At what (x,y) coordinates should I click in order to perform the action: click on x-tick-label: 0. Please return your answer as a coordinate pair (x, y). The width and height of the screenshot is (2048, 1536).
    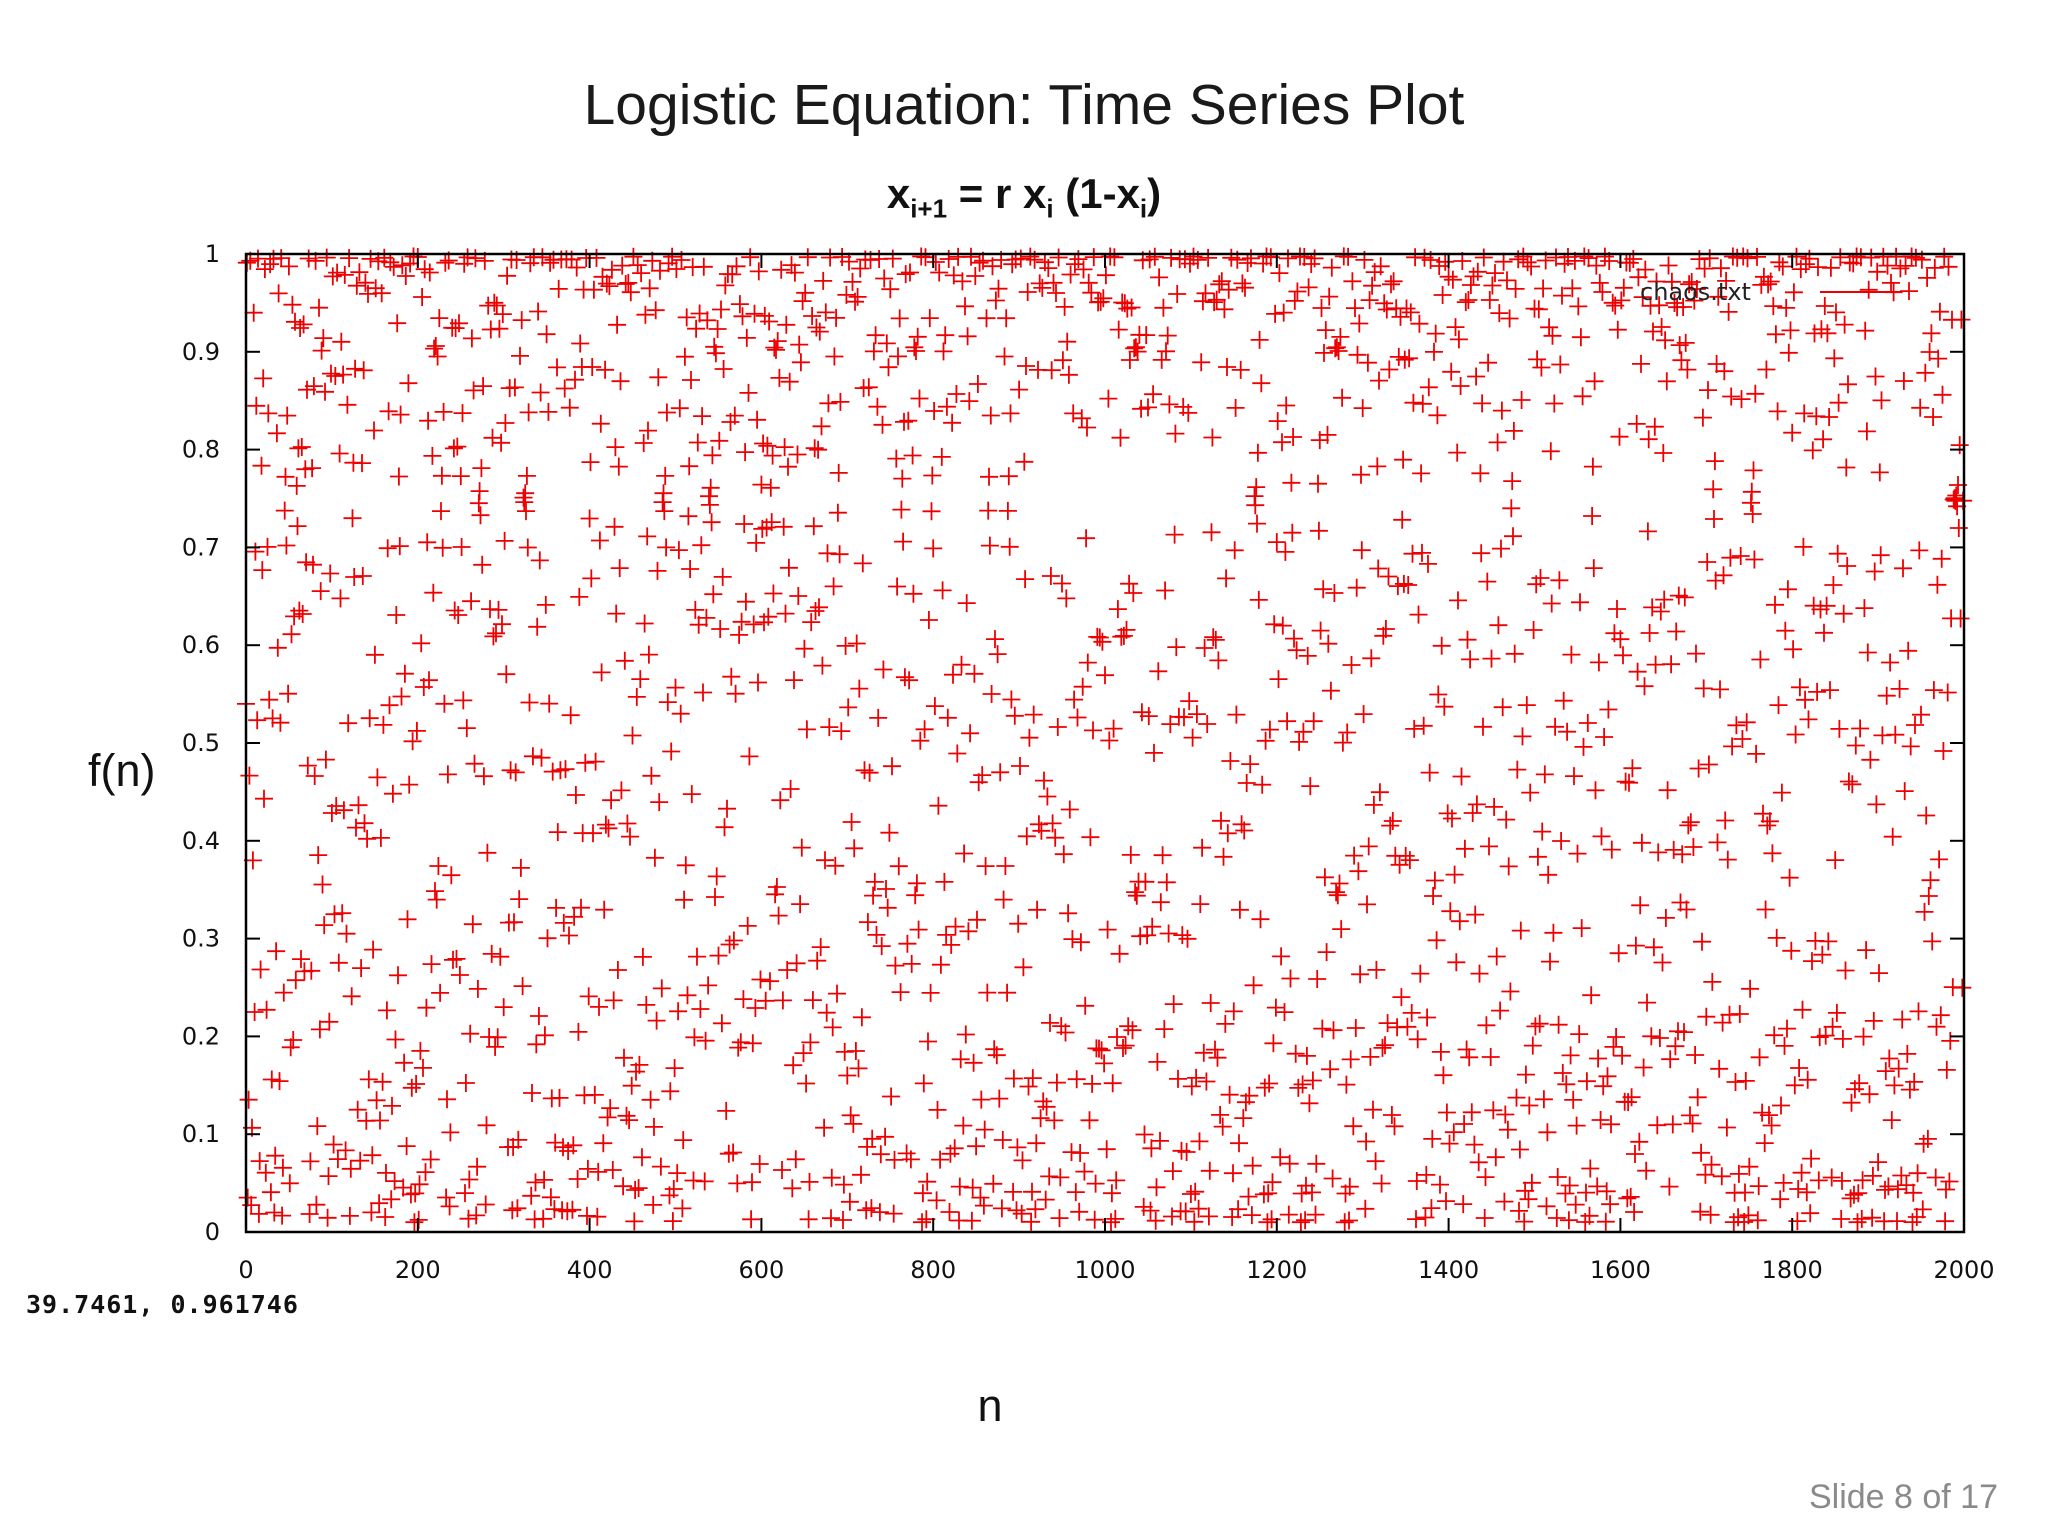
    Looking at the image, I should click on (245, 1270).